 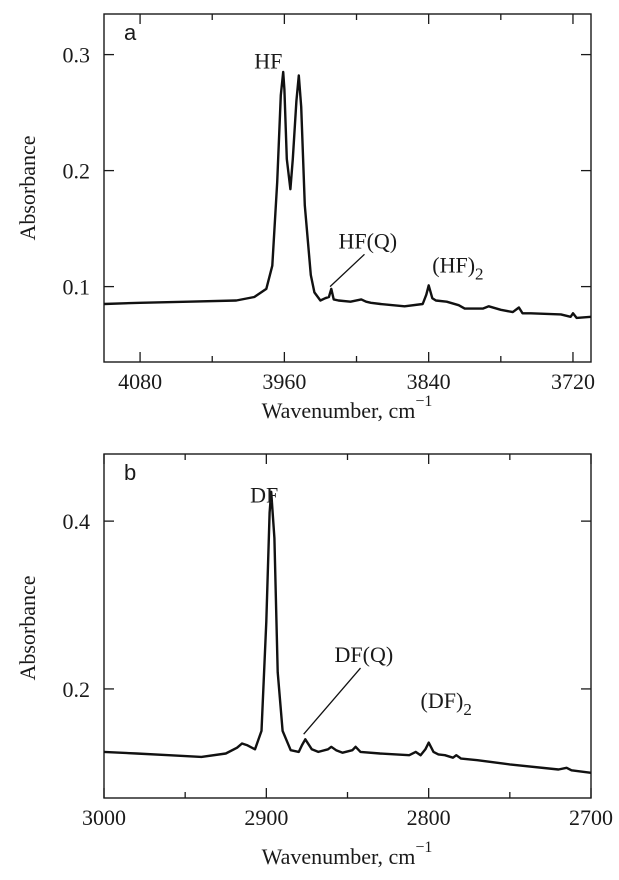 What do you see at coordinates (423, 401) in the screenshot?
I see `panel-a-xlabel-sup: −1` at bounding box center [423, 401].